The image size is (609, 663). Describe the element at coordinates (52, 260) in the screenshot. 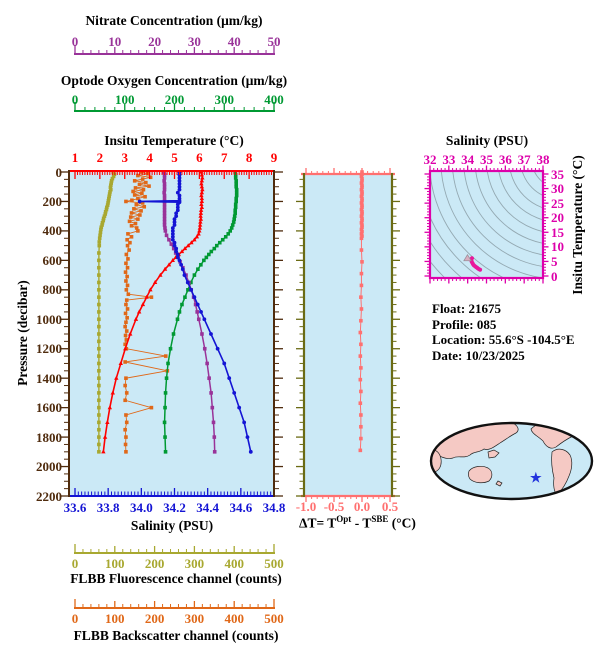

I see `pressure-tick-label: 600` at that location.